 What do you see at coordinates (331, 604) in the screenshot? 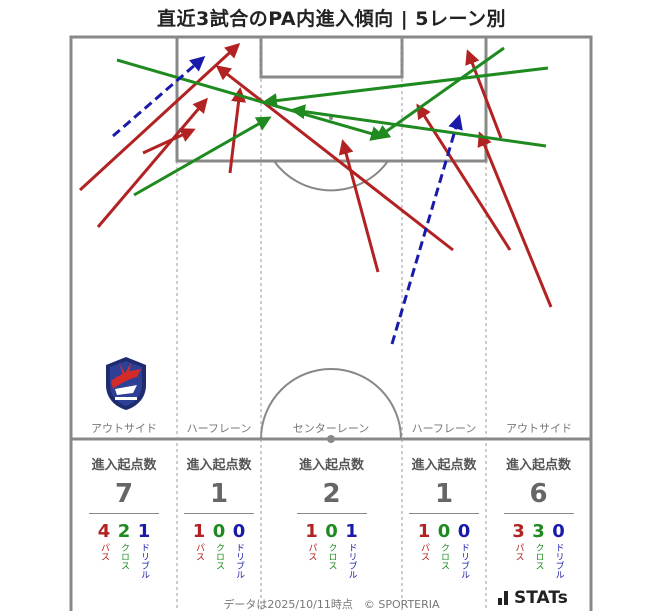
I see `data-timestamp-footer: データは2025/10/11時点 © SPORTERIA` at bounding box center [331, 604].